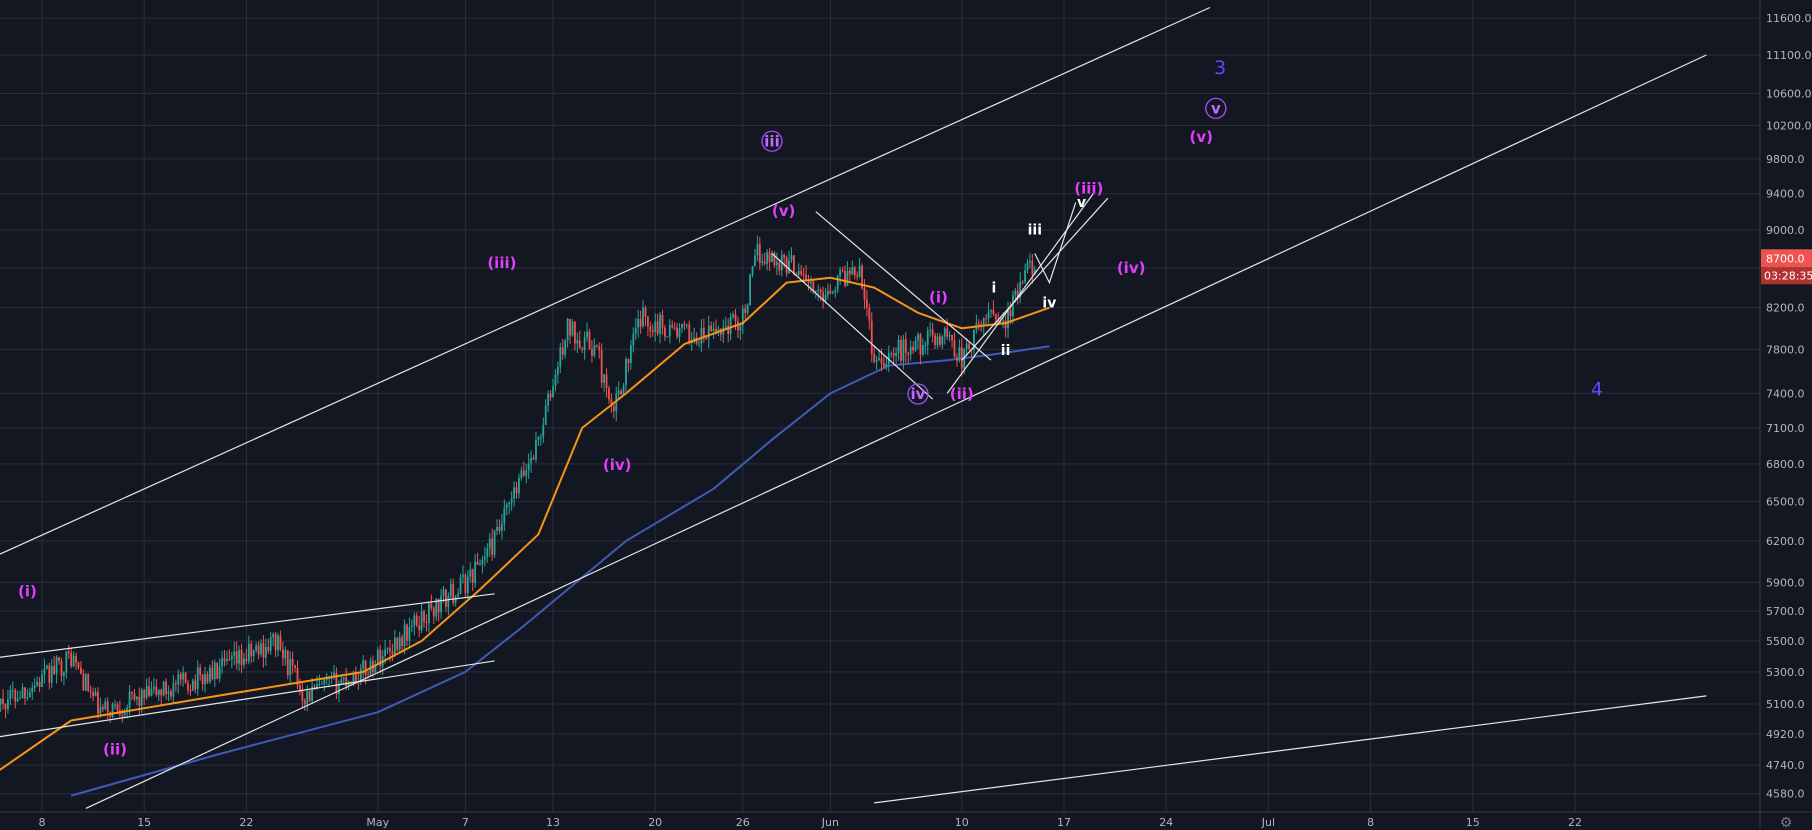 The image size is (1812, 830). I want to click on projection-path, so click(1055, 243).